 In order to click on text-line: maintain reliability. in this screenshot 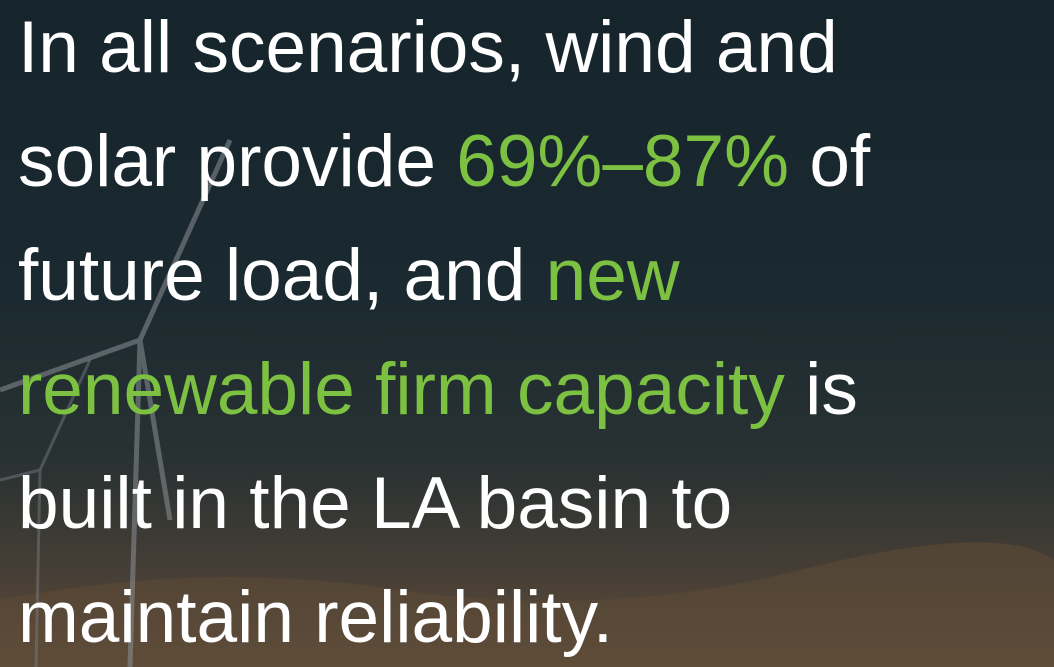, I will do `click(315, 614)`.